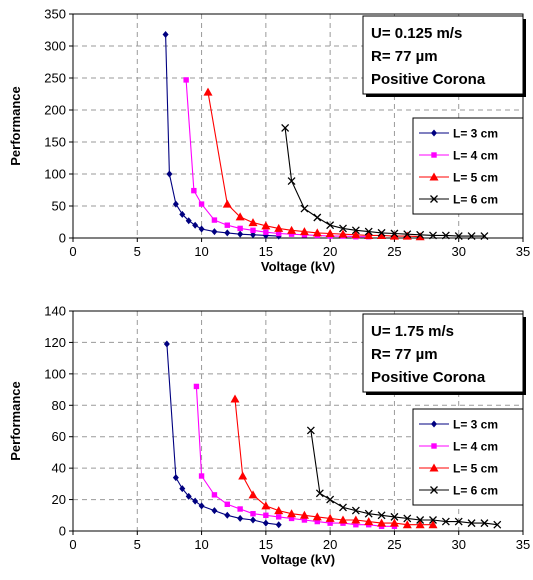 This screenshot has width=533, height=580. I want to click on annotation-line: Positive Corona, so click(428, 79).